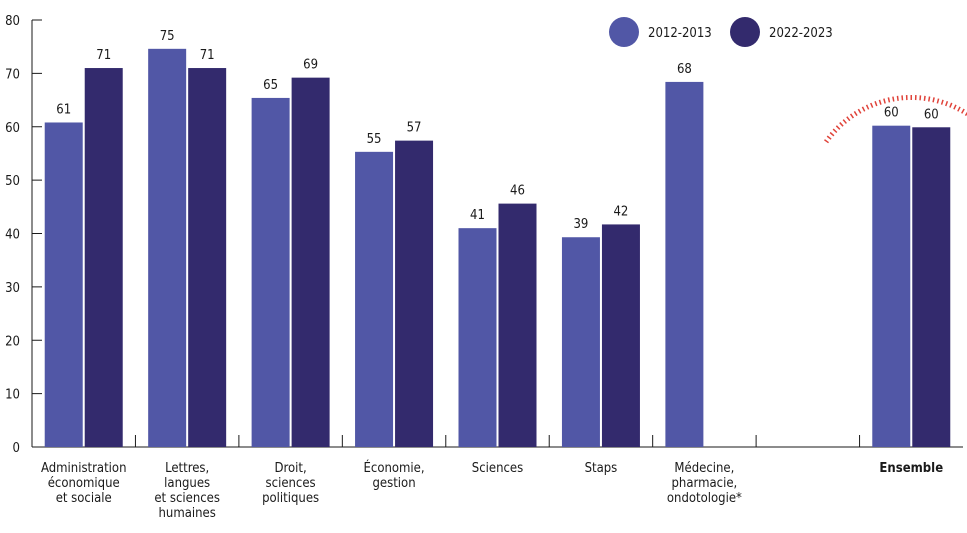 The image size is (967, 533). I want to click on y-axis: 0 10 20 30 40 50 60 70 80, so click(23, 235).